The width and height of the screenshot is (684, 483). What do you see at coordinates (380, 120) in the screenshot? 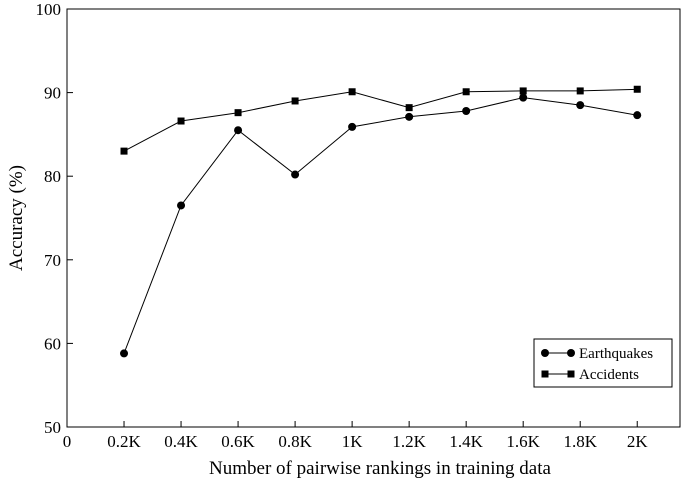
I see `series-line-accidents` at bounding box center [380, 120].